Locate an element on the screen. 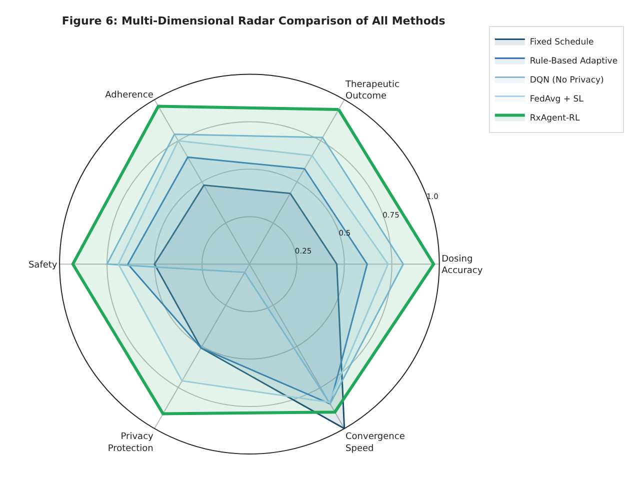 The image size is (634, 479). spoke-label: Convergence Speed is located at coordinates (376, 443).